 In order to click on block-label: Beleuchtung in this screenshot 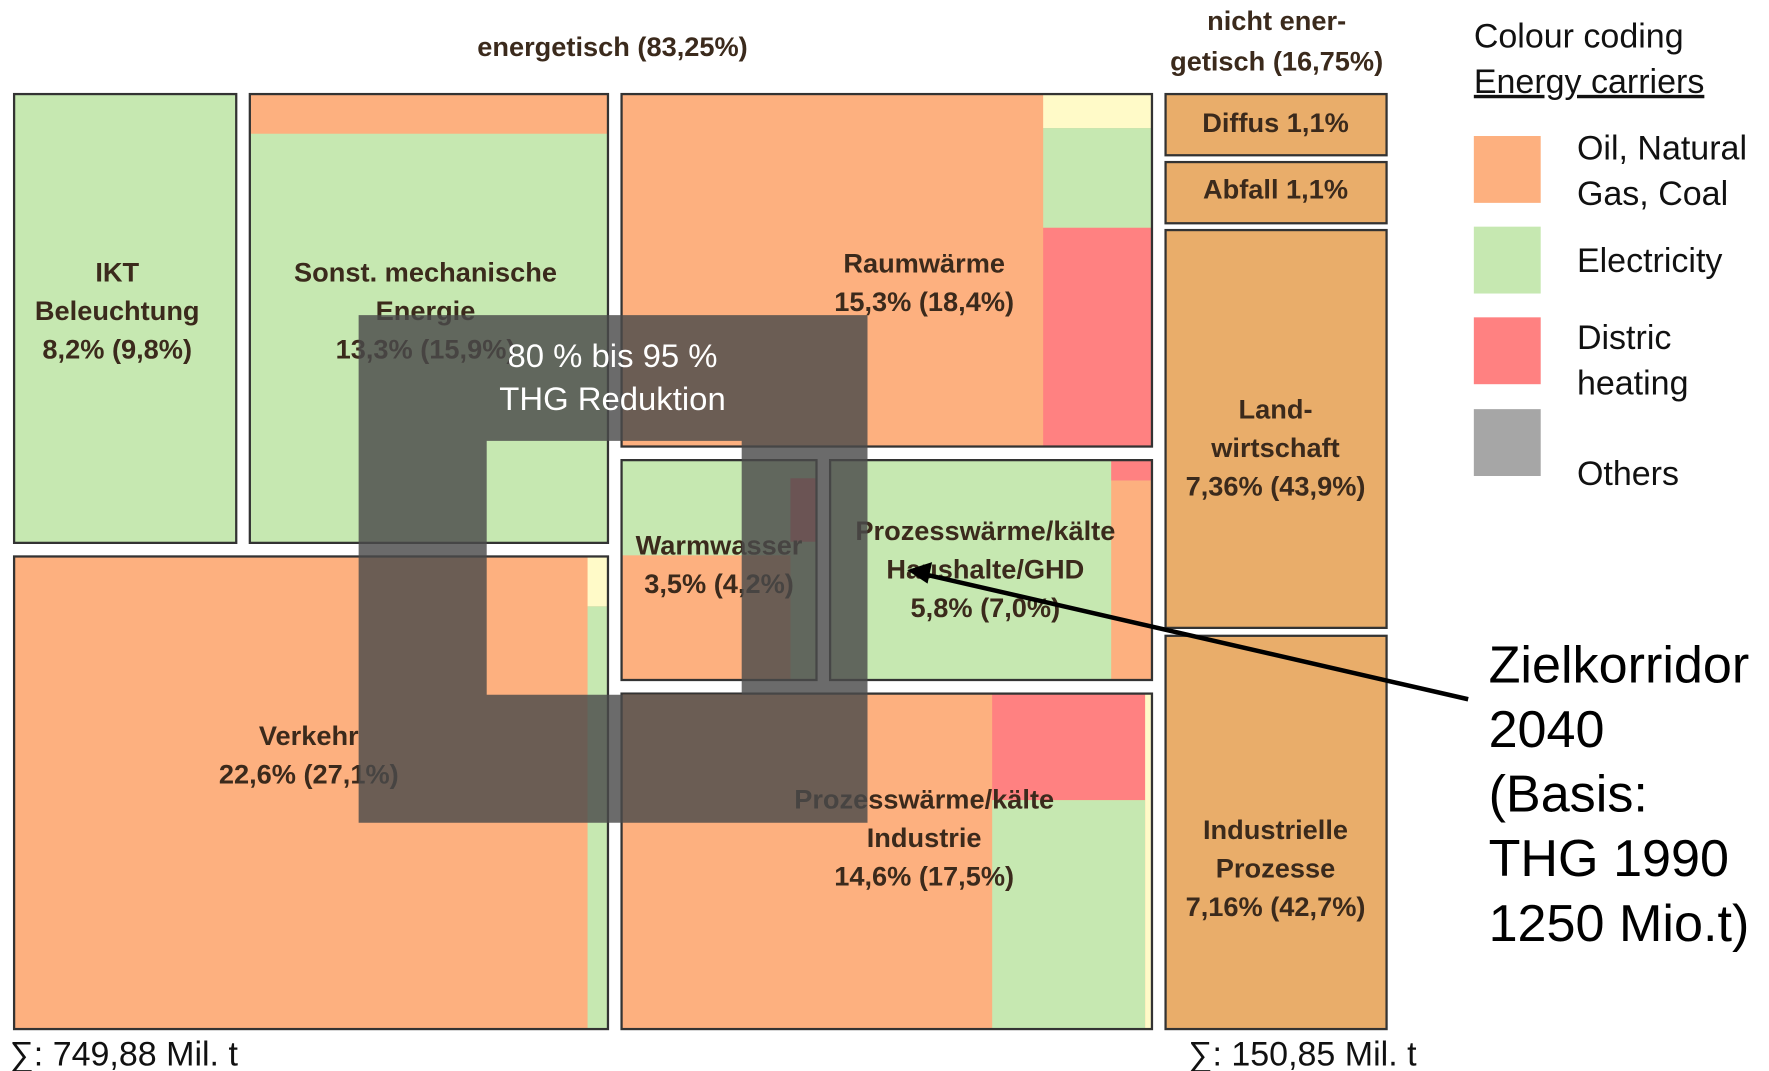, I will do `click(117, 310)`.